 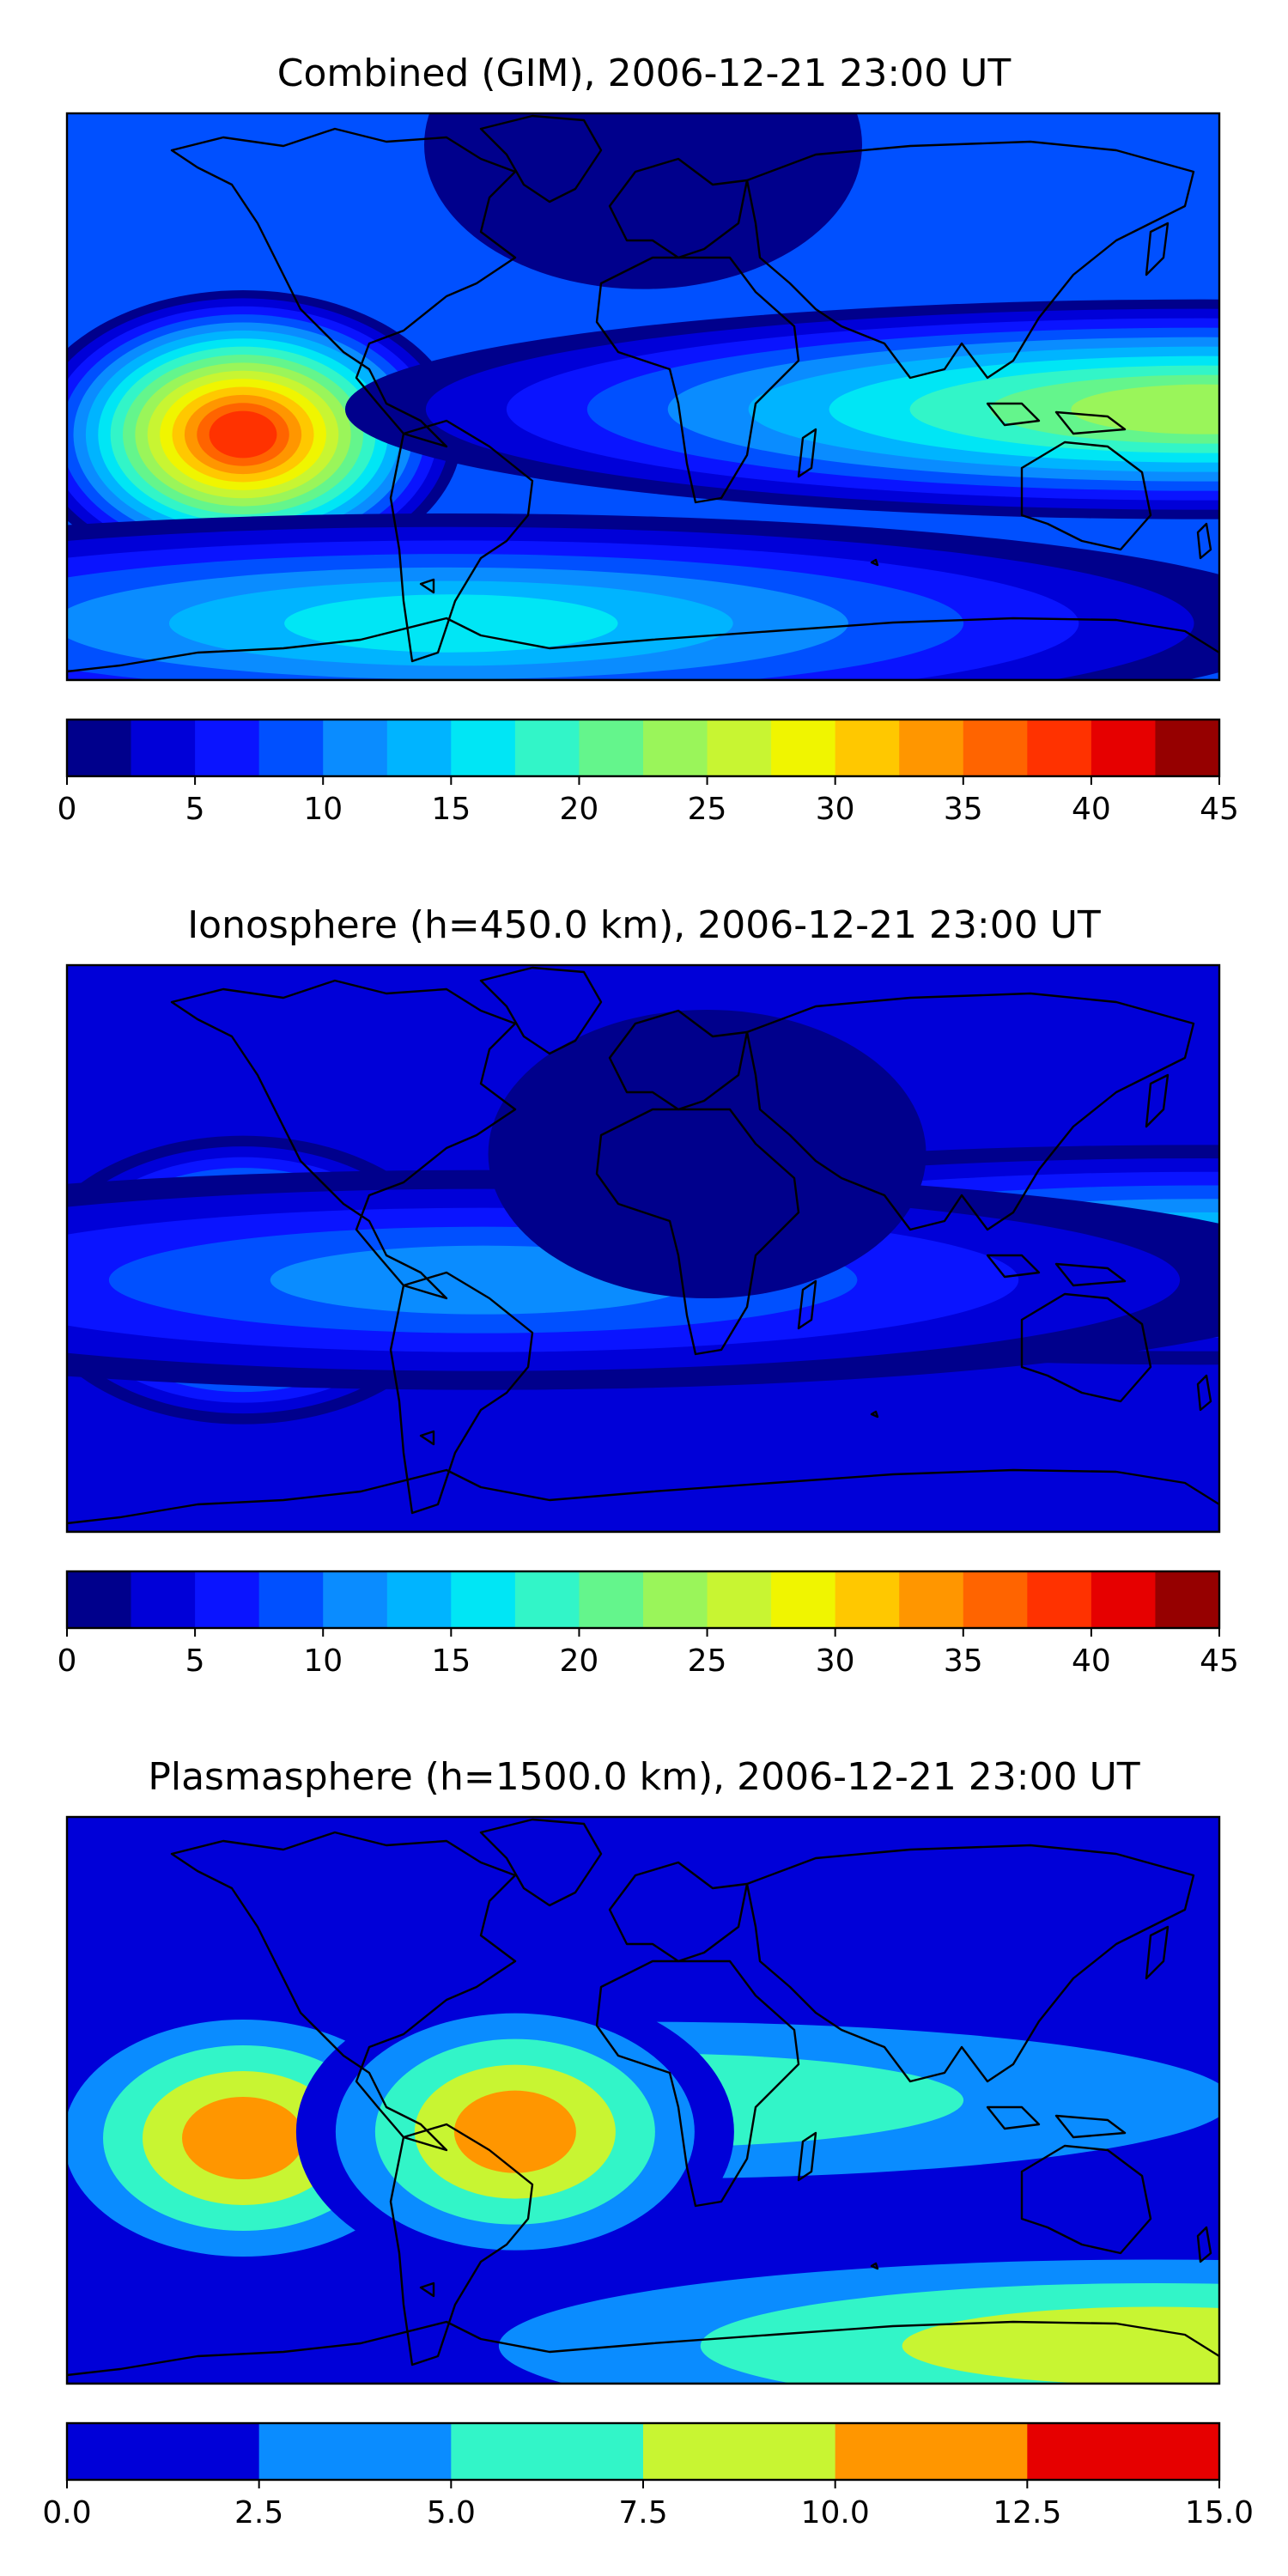 What do you see at coordinates (452, 2513) in the screenshot?
I see `colorbar-tick-label: 5.0` at bounding box center [452, 2513].